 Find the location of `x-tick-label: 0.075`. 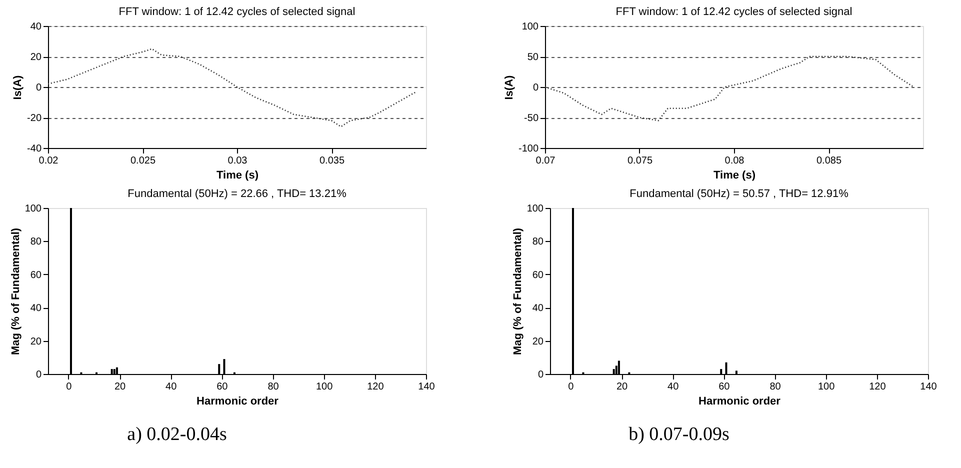

x-tick-label: 0.075 is located at coordinates (640, 161).